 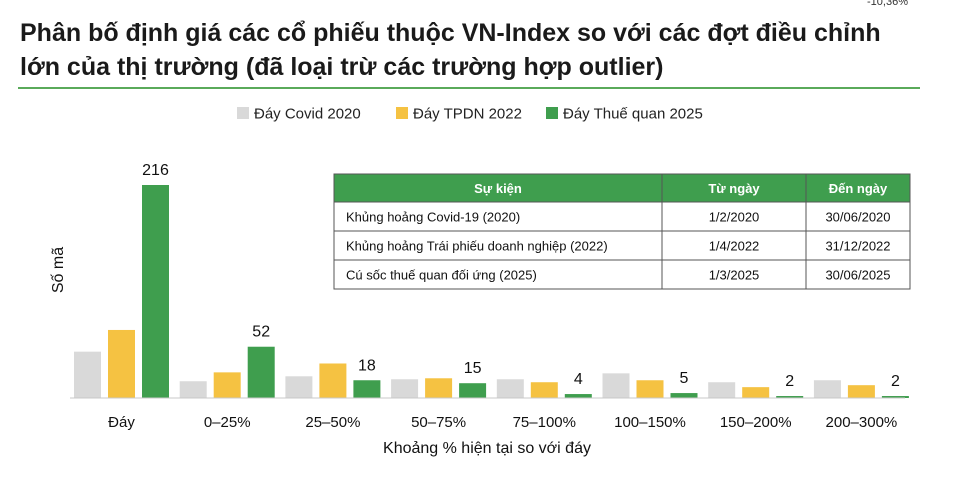 I want to click on y-axis-title: Số mã, so click(x=58, y=270).